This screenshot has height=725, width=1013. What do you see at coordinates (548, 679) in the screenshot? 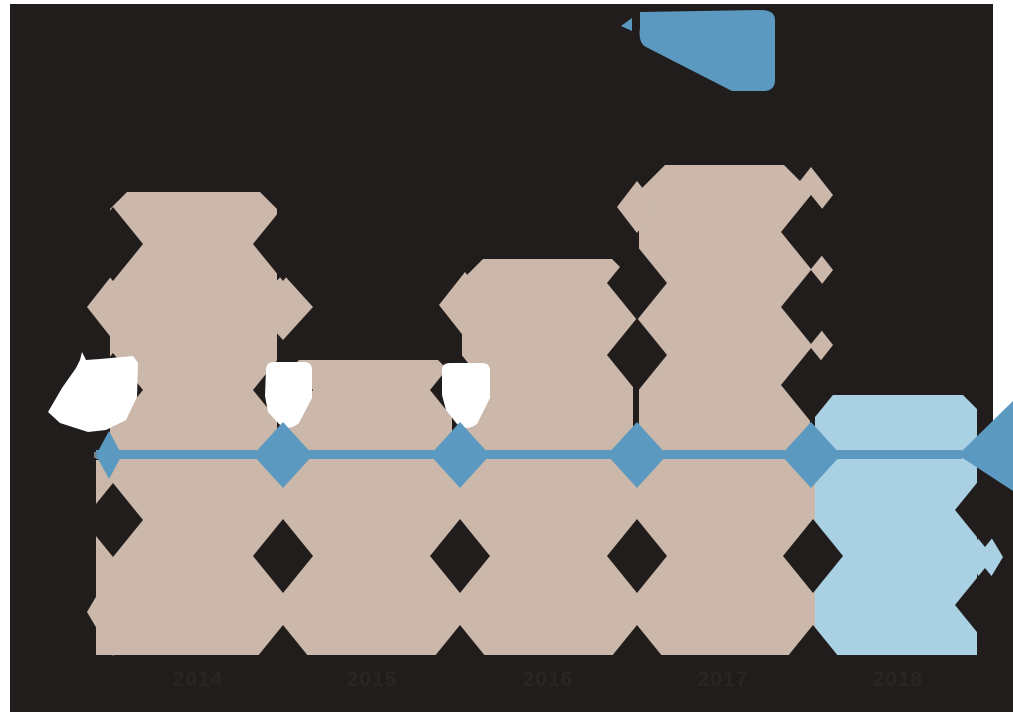
I see `x-axis-label: 2016` at bounding box center [548, 679].